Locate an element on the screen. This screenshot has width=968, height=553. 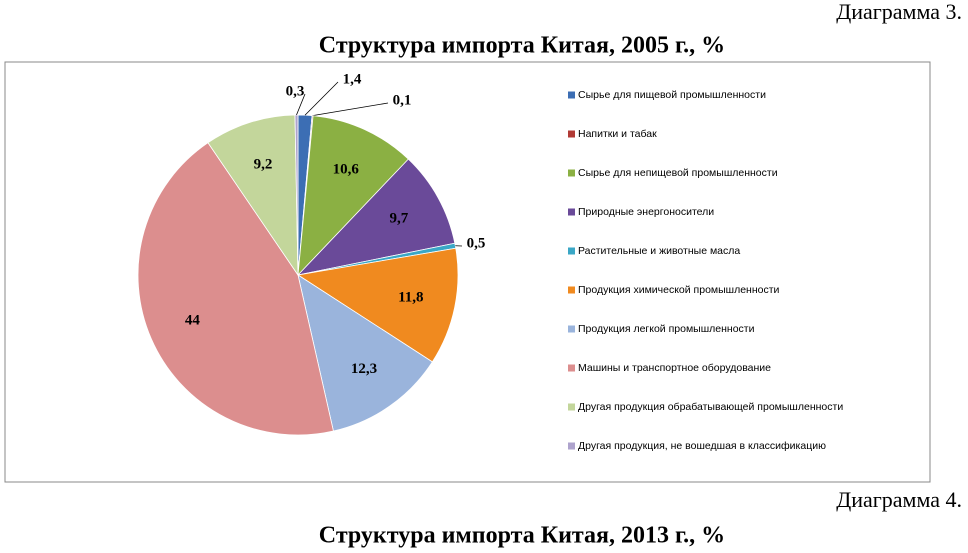
data-label: 10,6 is located at coordinates (346, 170).